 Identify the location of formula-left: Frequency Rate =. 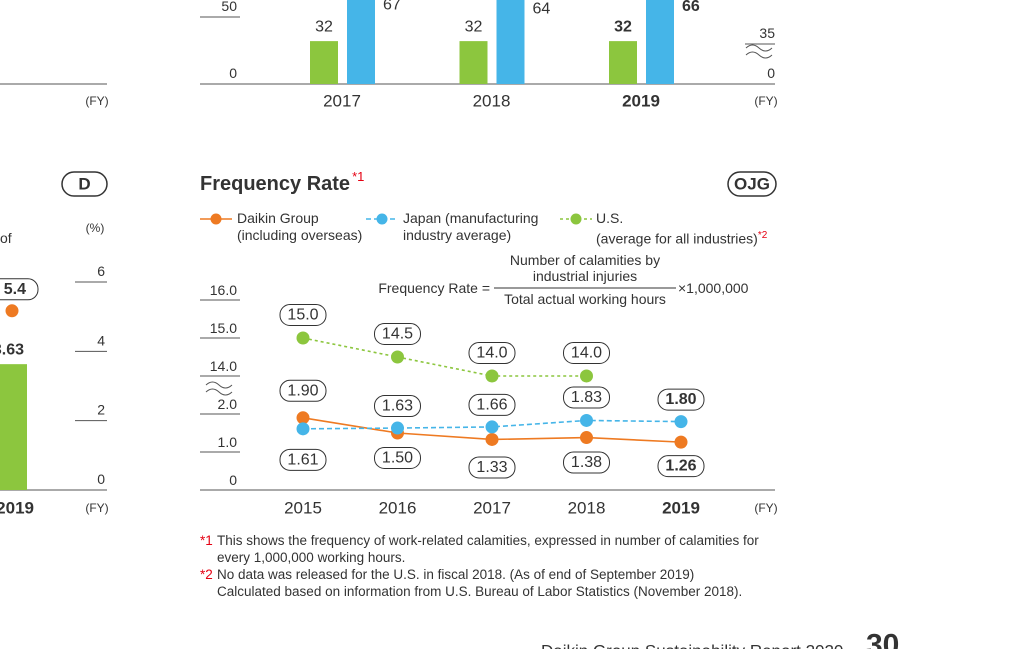
(434, 288).